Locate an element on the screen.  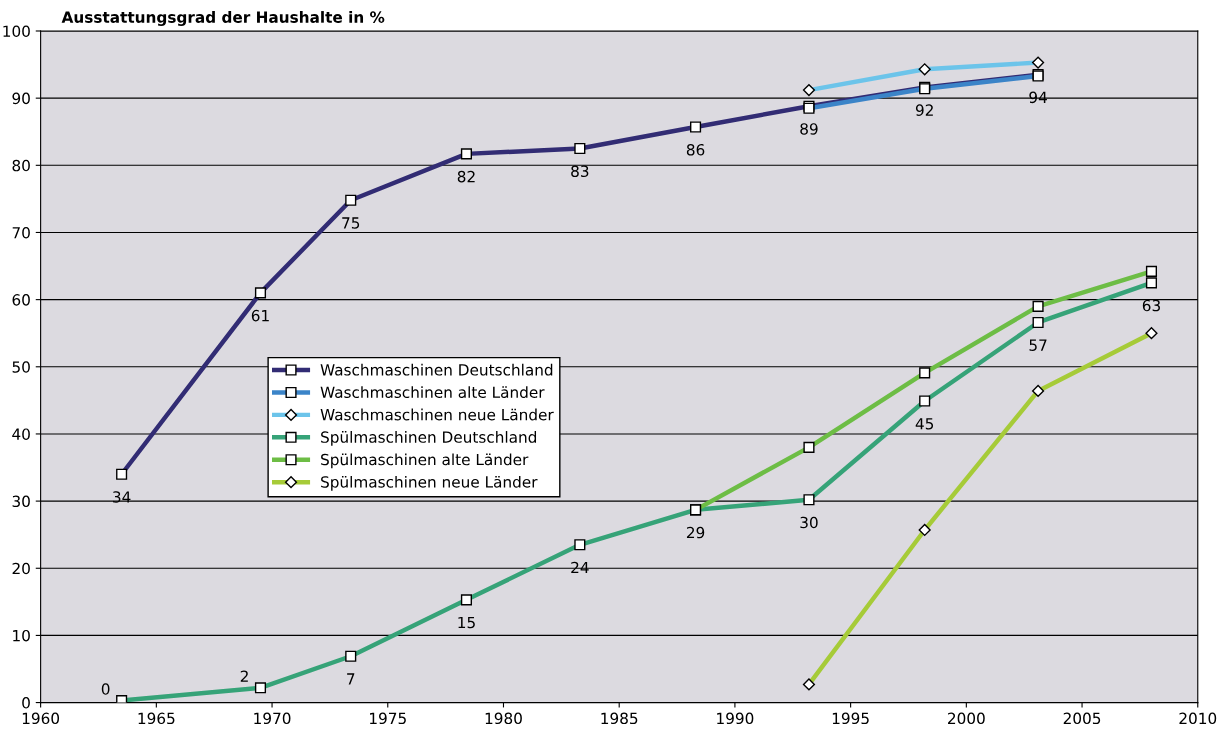
data-label: 82 is located at coordinates (466, 176).